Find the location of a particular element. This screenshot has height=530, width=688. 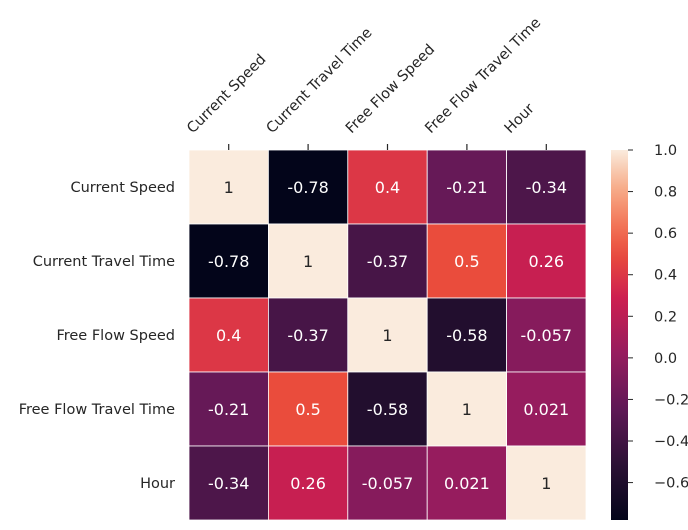

y-tick-label: Free Flow Speed is located at coordinates (115, 336).